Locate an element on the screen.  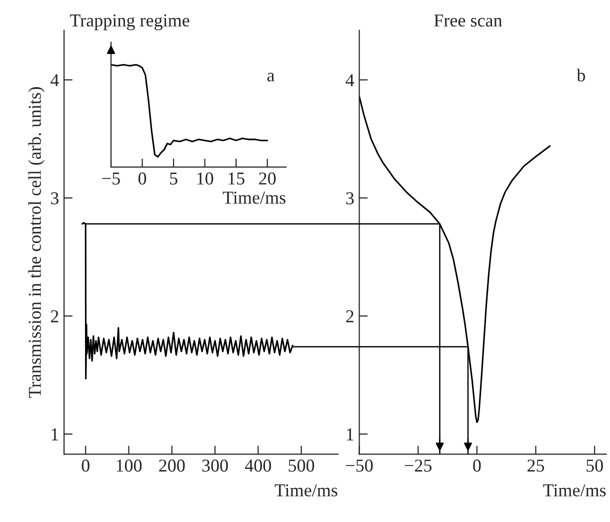
x-tick-label: 100 is located at coordinates (129, 466).